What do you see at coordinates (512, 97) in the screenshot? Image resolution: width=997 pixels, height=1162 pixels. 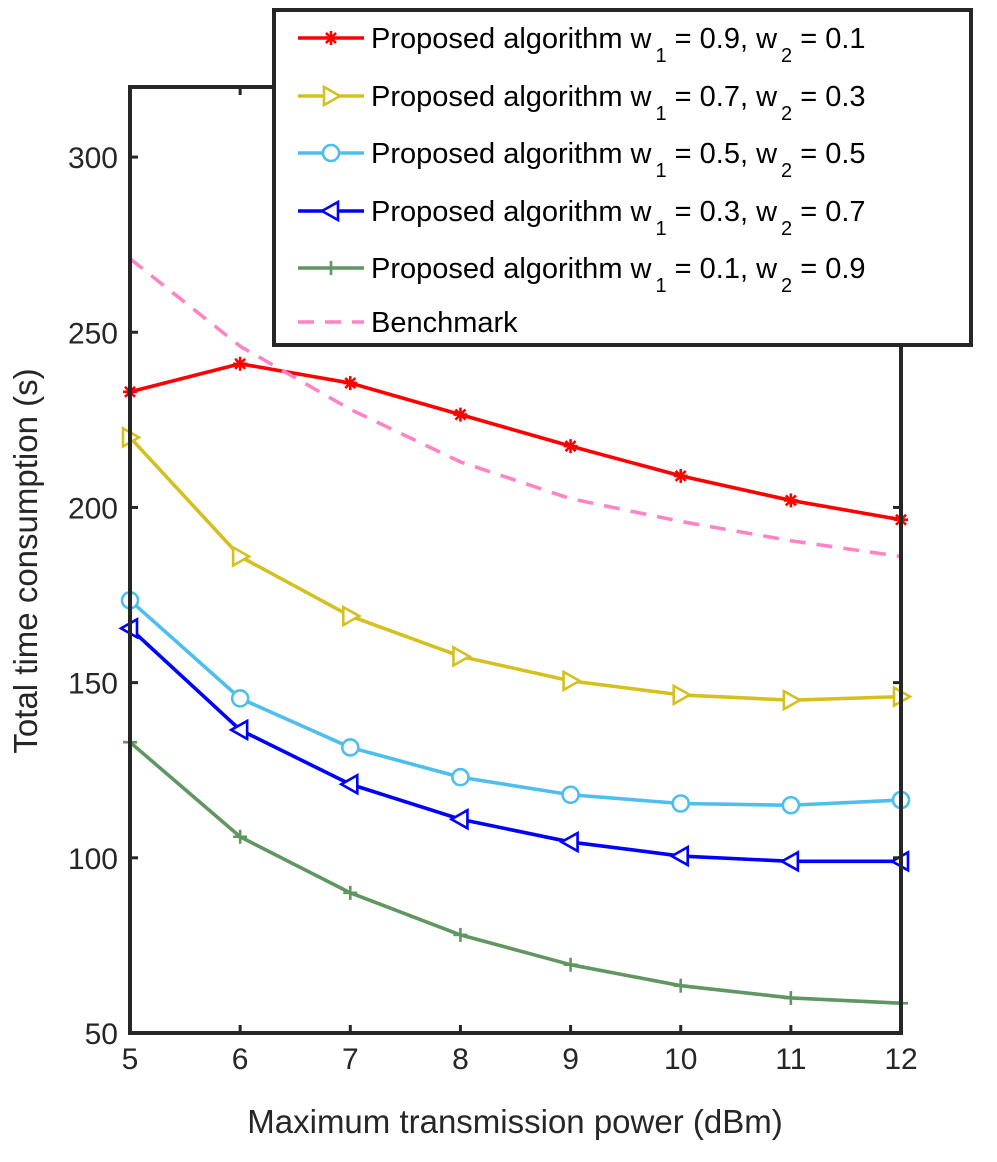 I see `legend-label-part-2-0: Proposed algorithm w` at bounding box center [512, 97].